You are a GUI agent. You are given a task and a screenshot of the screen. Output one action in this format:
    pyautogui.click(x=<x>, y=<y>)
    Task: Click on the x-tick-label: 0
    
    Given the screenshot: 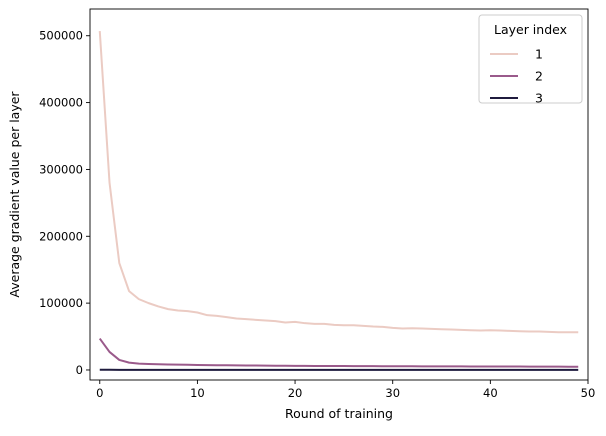 What is the action you would take?
    pyautogui.click(x=99, y=393)
    